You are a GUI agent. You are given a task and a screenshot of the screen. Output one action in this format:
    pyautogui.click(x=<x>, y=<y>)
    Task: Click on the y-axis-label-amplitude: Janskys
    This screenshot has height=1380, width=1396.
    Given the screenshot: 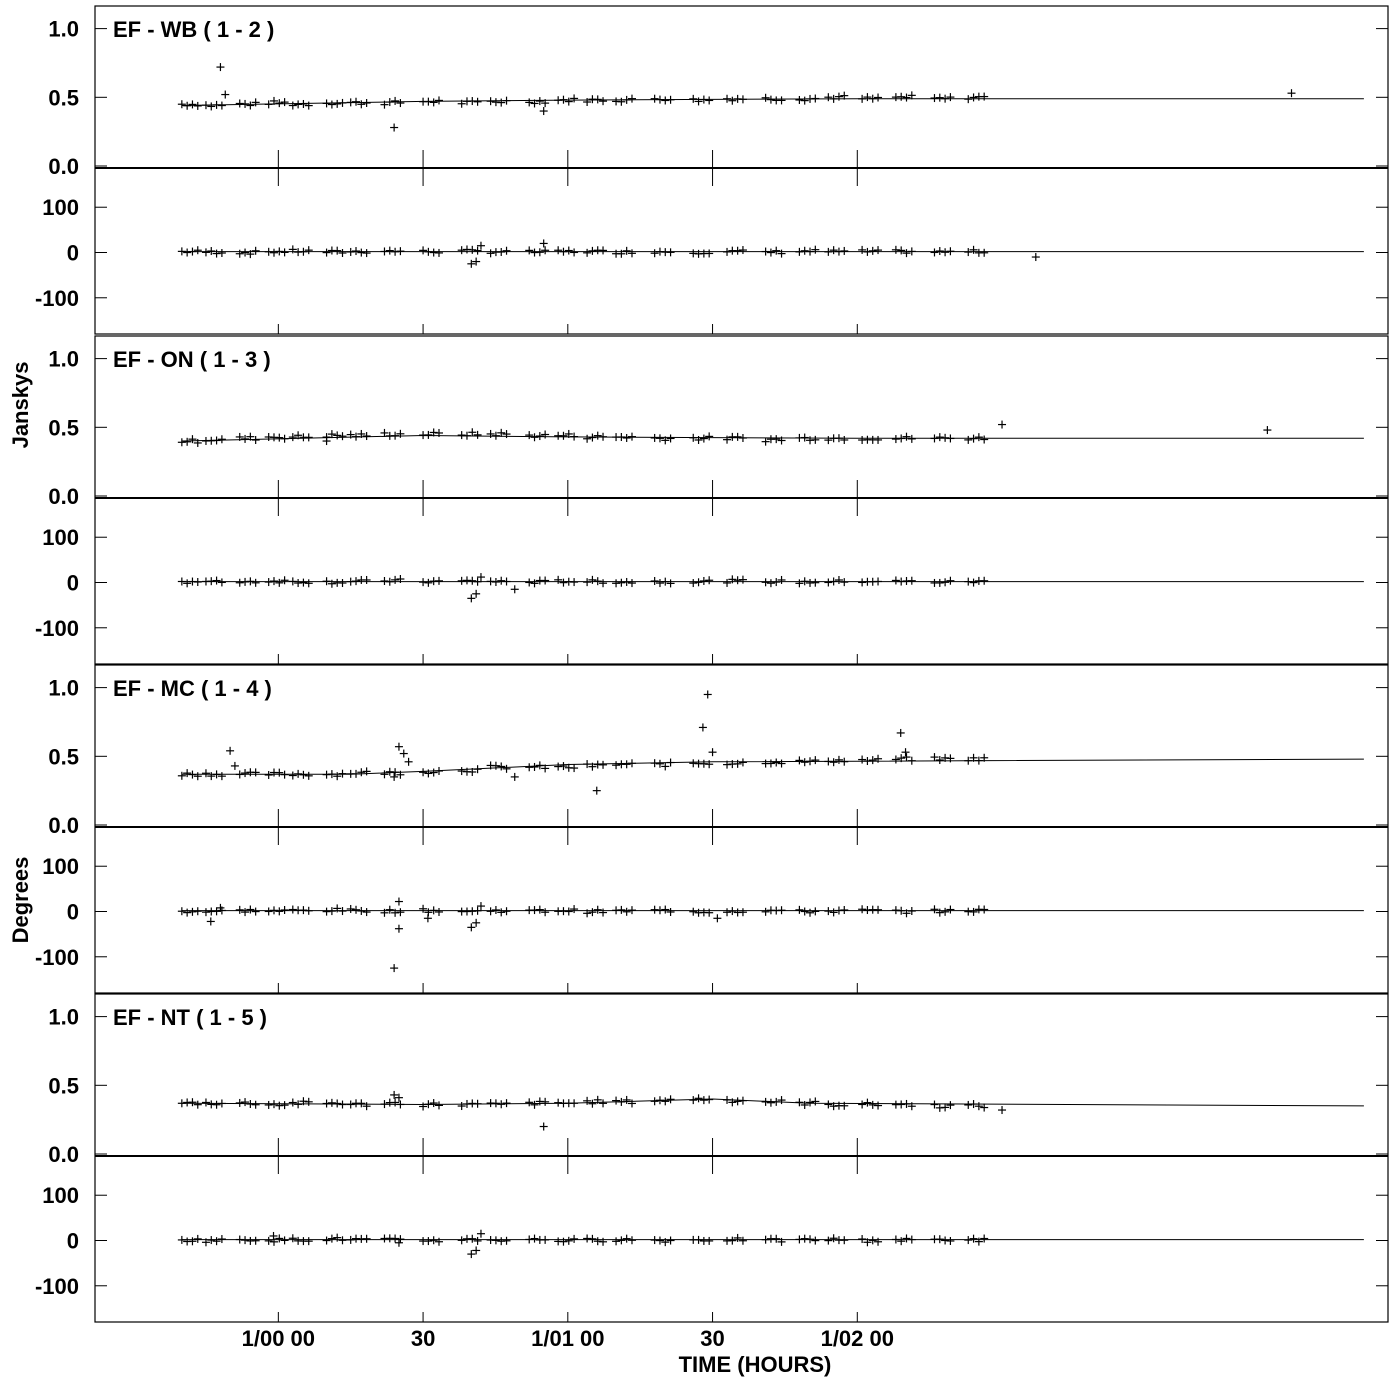 What is the action you would take?
    pyautogui.click(x=20, y=405)
    